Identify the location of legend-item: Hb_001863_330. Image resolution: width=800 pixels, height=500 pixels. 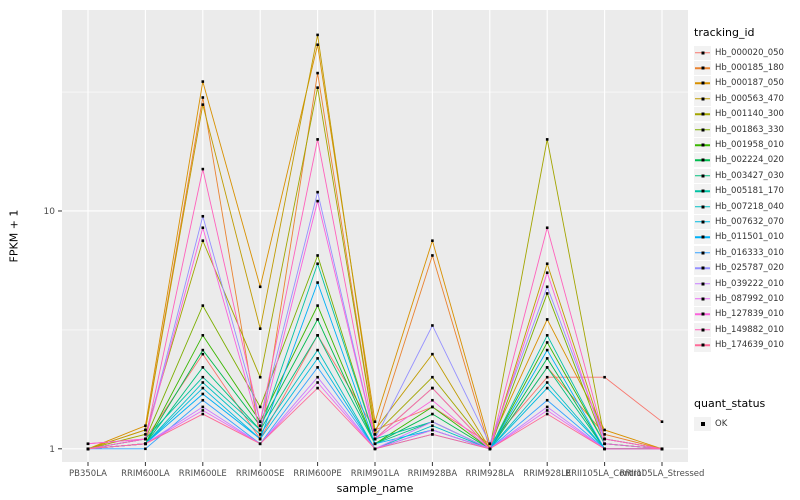
(747, 129).